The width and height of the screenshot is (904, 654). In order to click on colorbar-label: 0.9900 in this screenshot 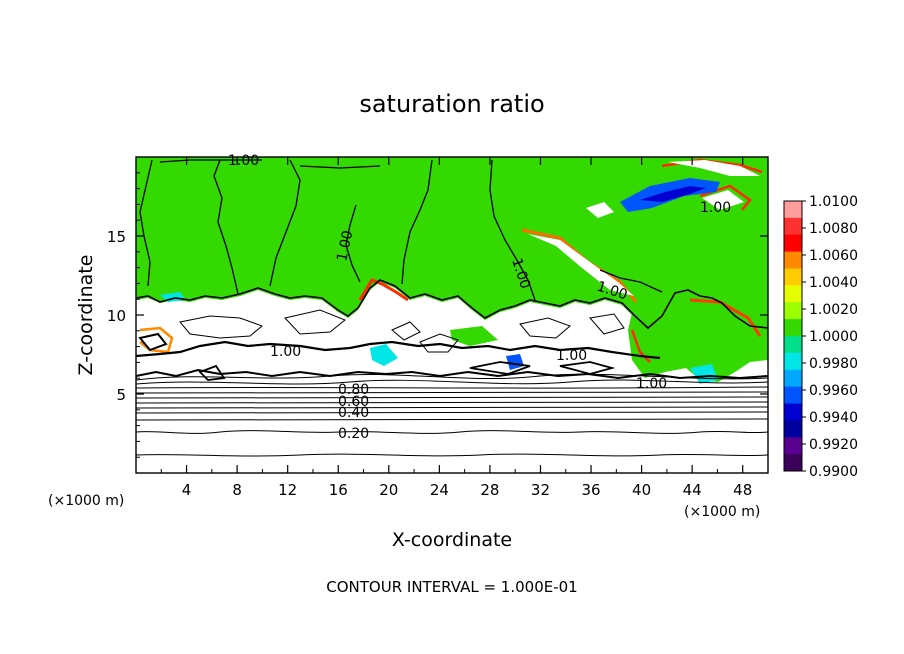, I will do `click(833, 472)`.